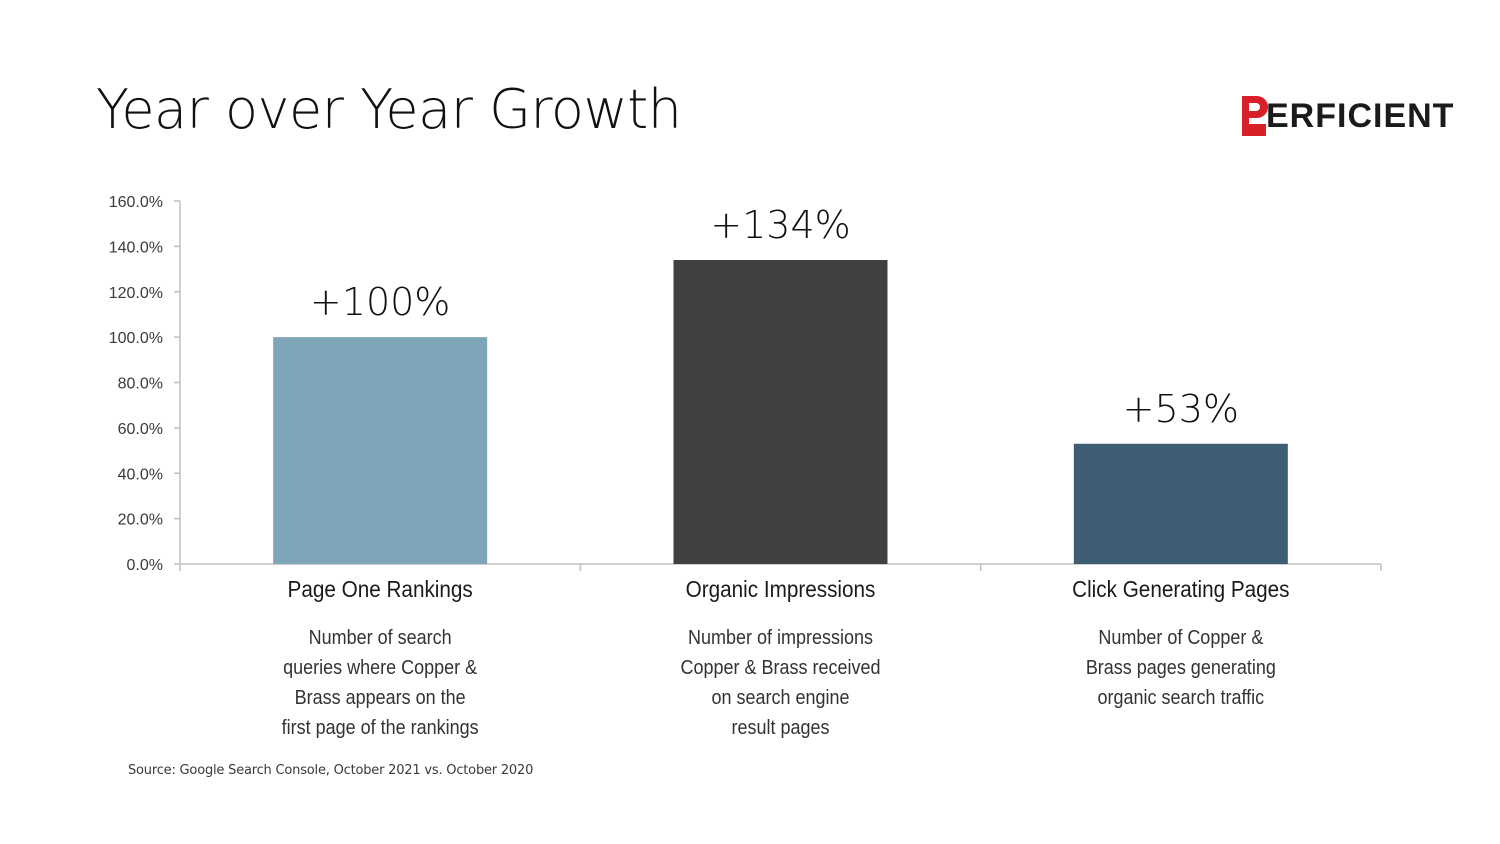  Describe the element at coordinates (1181, 698) in the screenshot. I see `category-description-line: organic search traffic` at that location.